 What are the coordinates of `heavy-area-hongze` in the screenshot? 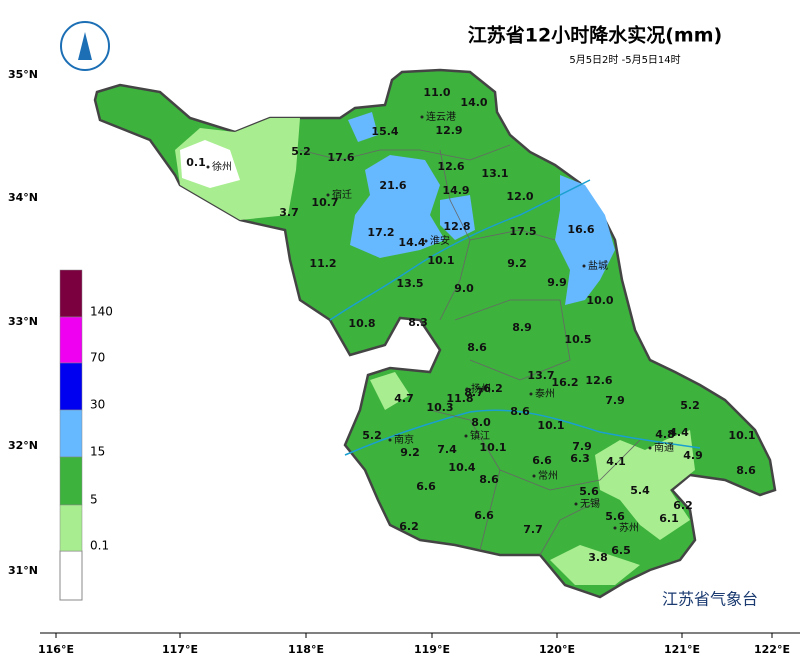 It's located at (397, 206).